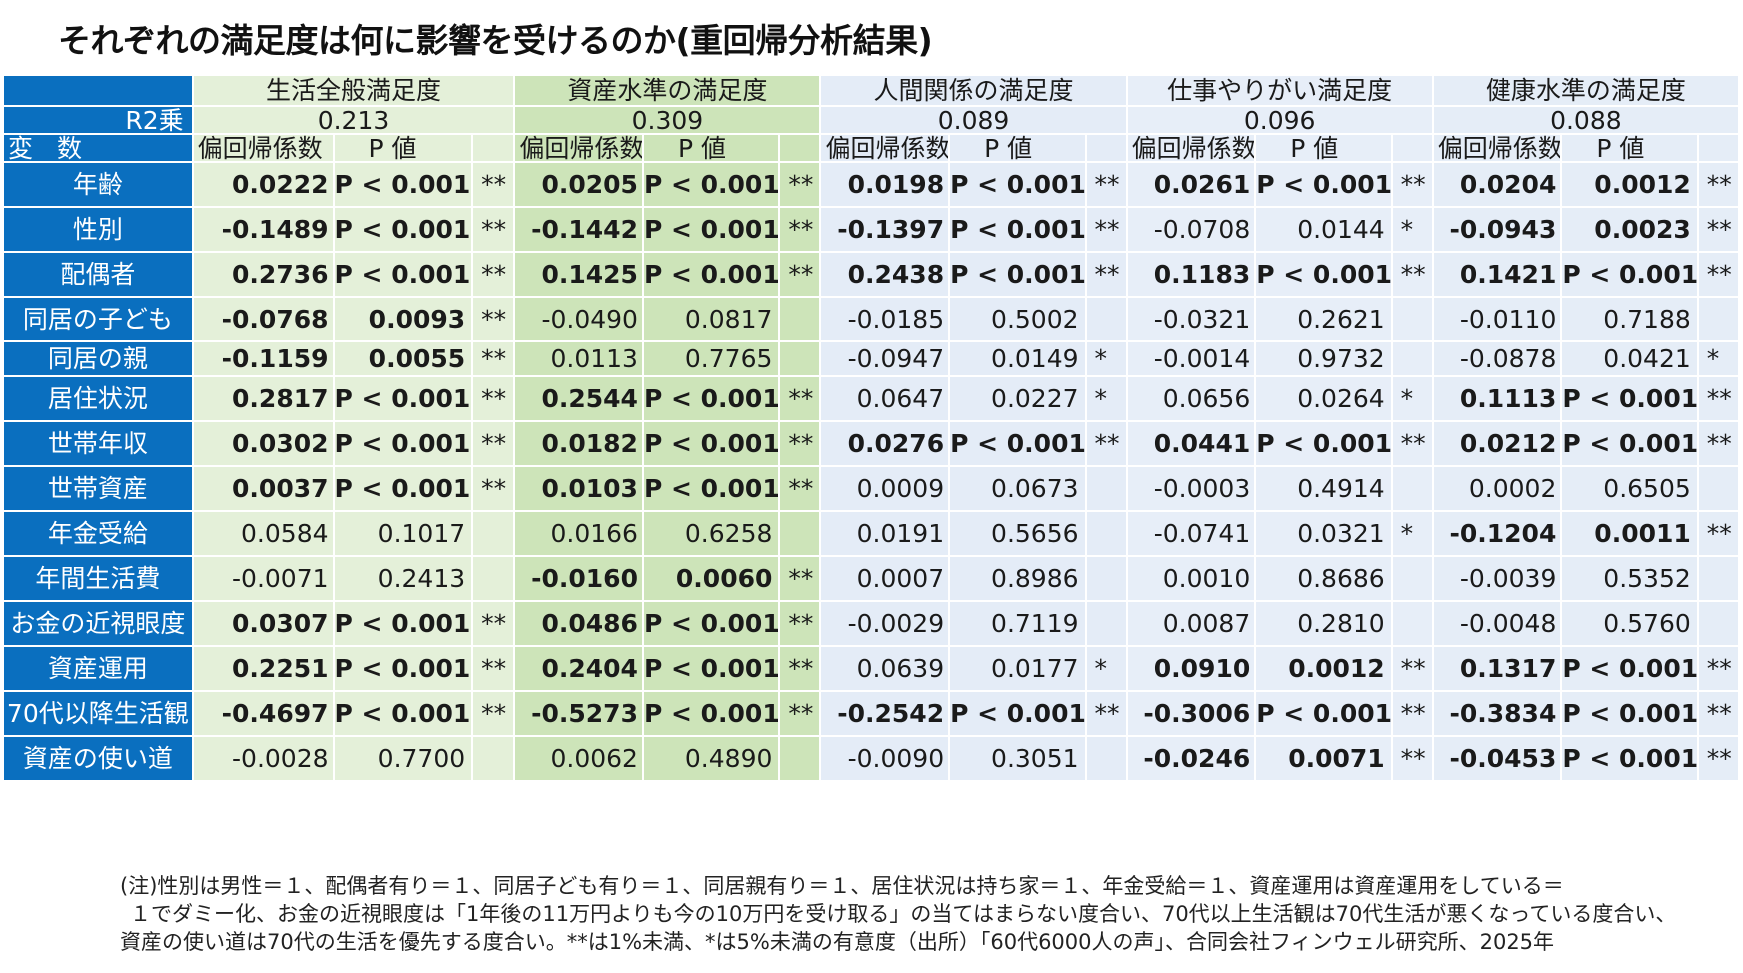 This screenshot has height=973, width=1743. I want to click on coef-value: 0.1421, so click(1497, 274).